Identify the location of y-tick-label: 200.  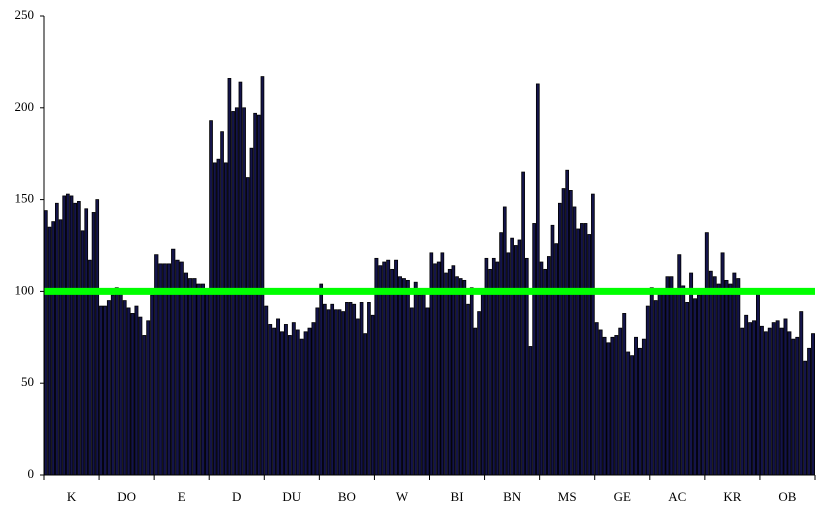
(25, 106).